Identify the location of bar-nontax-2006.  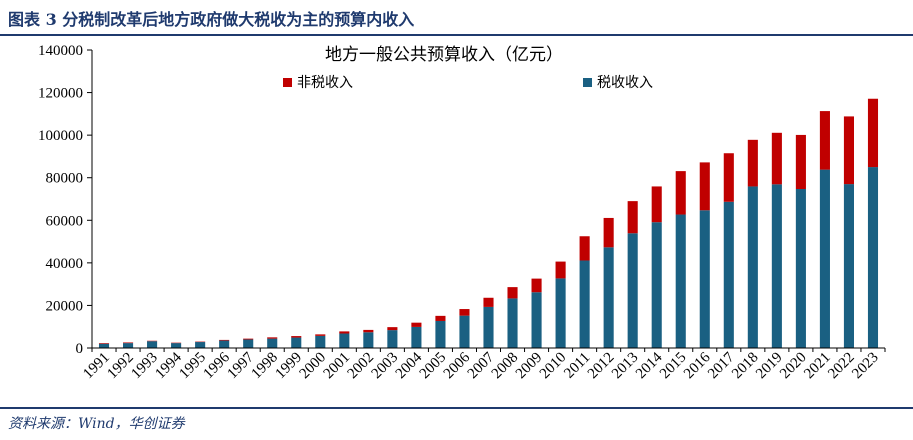
(464, 312).